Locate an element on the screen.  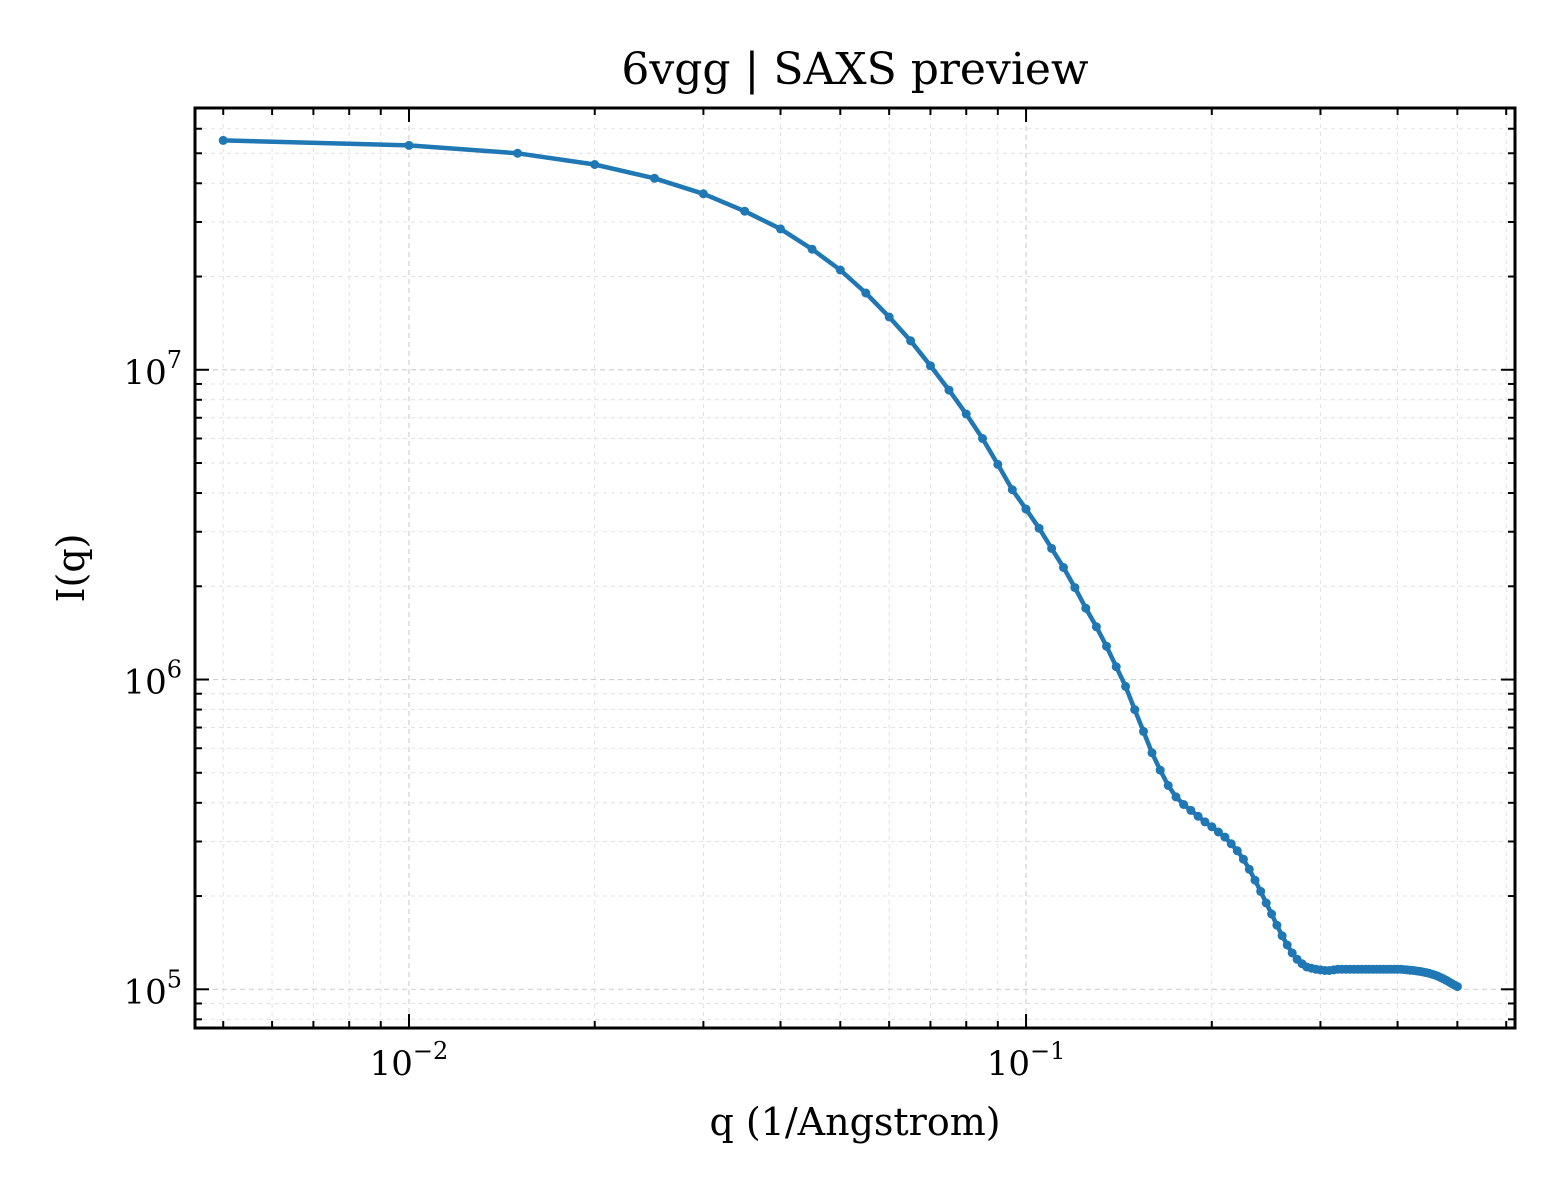
y-tick-label: 10⁷ is located at coordinates (152, 369).